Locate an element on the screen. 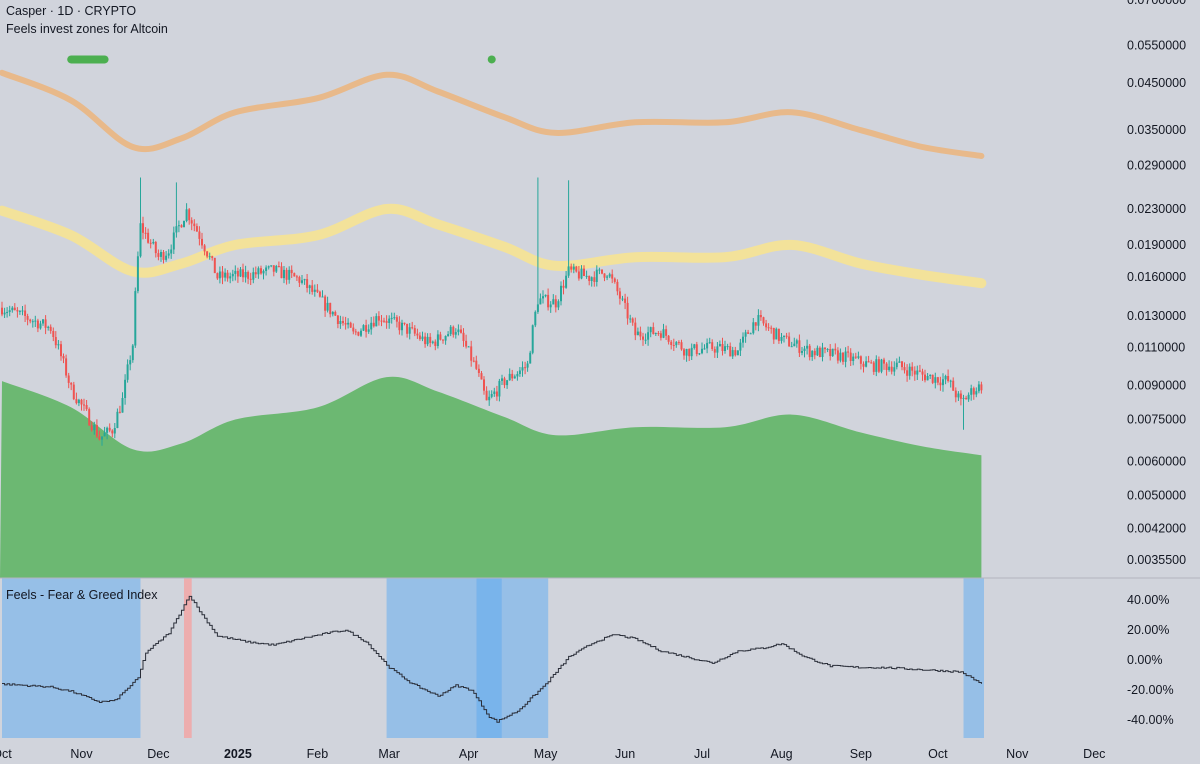  price-tick-label: 0.0700000 is located at coordinates (1156, 3).